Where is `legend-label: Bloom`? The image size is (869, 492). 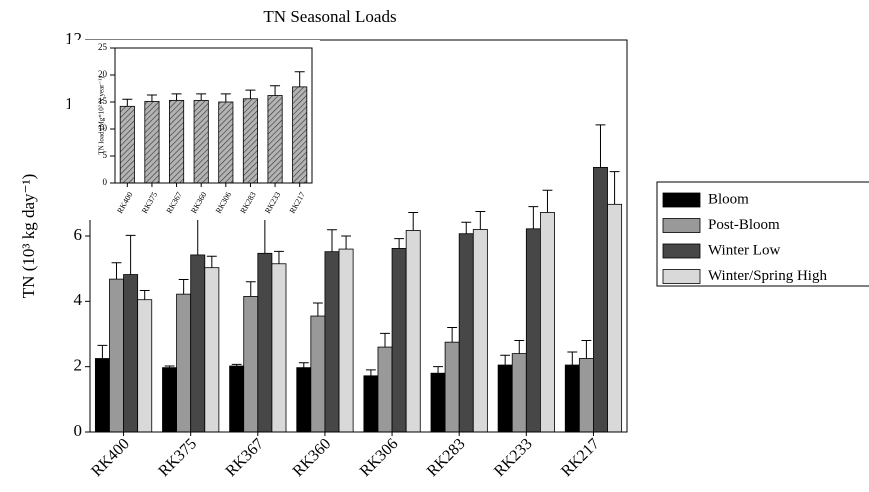
legend-label: Bloom is located at coordinates (728, 199).